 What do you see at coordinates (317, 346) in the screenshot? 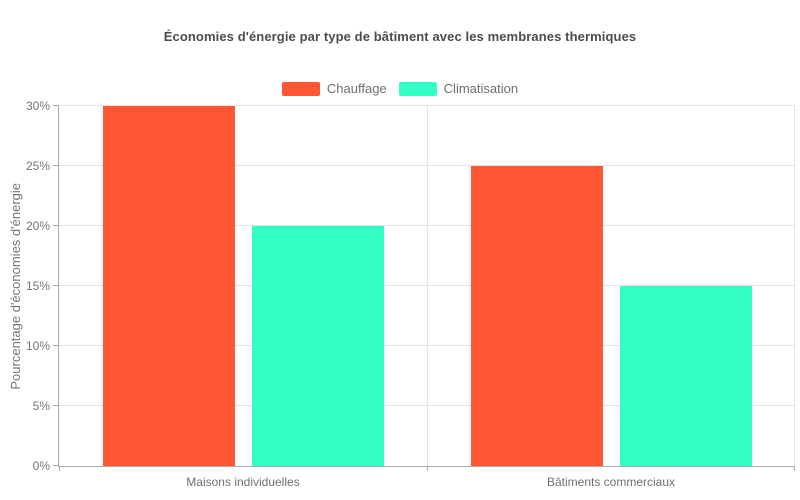
I see `bar-climatisation-maisons-individuelles` at bounding box center [317, 346].